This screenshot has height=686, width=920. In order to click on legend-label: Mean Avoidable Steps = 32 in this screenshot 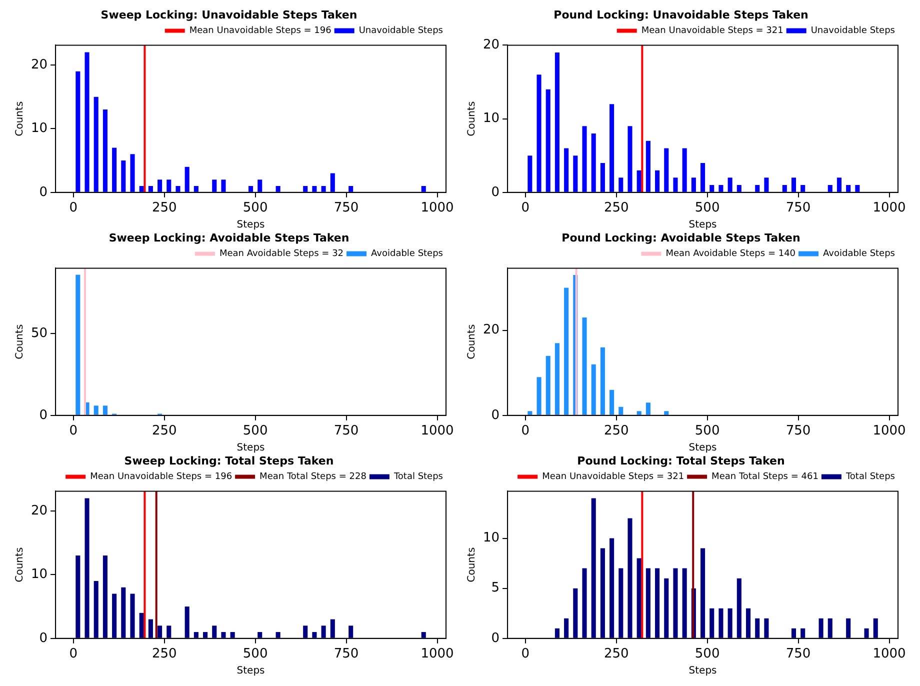, I will do `click(281, 254)`.